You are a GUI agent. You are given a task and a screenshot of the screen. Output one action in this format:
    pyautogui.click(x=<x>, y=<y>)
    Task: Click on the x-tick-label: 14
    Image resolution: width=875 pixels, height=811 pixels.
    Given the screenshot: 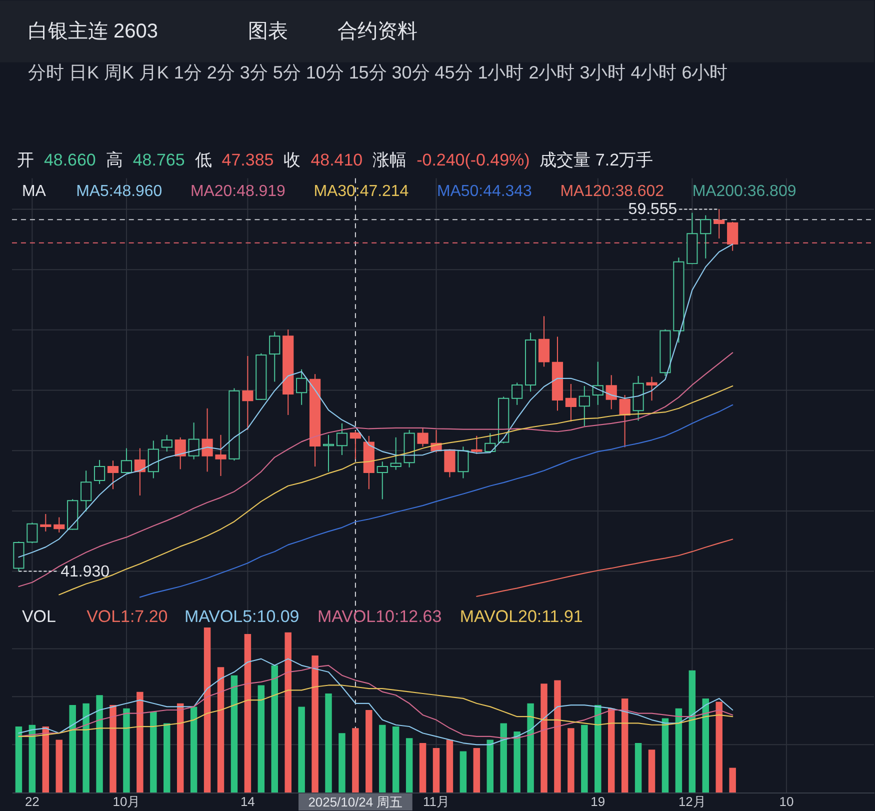 What is the action you would take?
    pyautogui.click(x=247, y=802)
    